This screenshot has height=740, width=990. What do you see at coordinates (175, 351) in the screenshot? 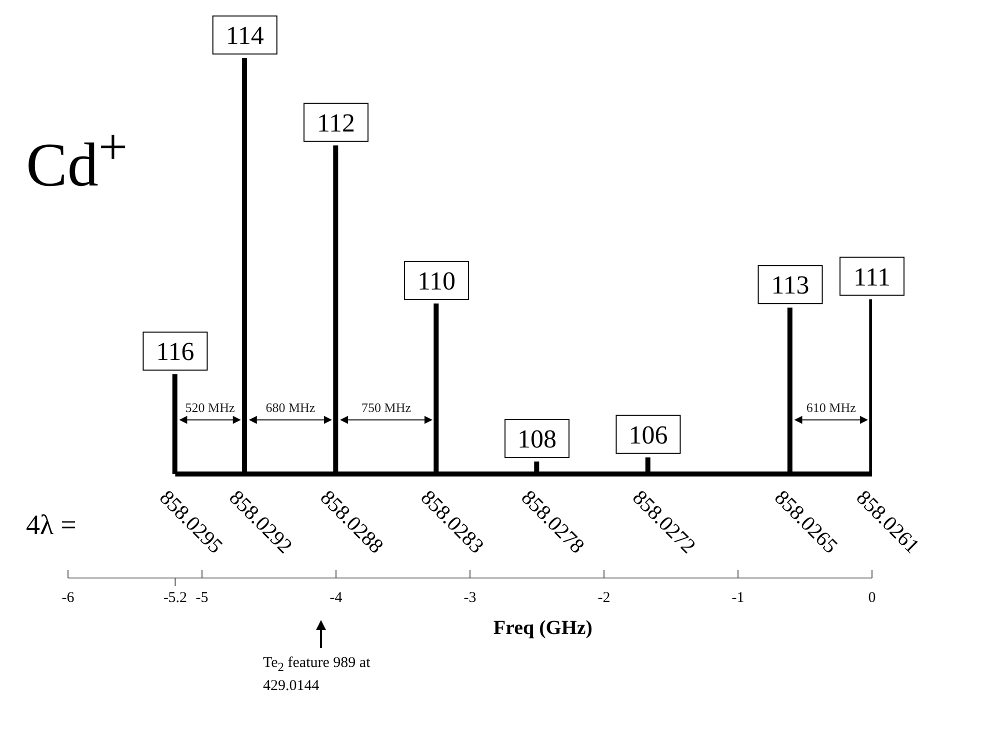
I see `annotation: 116` at bounding box center [175, 351].